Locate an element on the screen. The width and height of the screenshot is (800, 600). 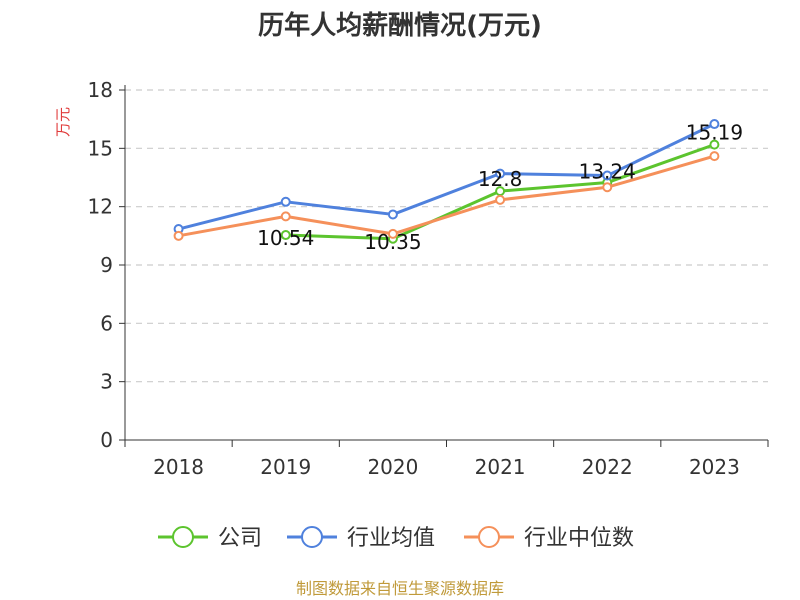
x-tick-label: 2021 is located at coordinates (500, 467).